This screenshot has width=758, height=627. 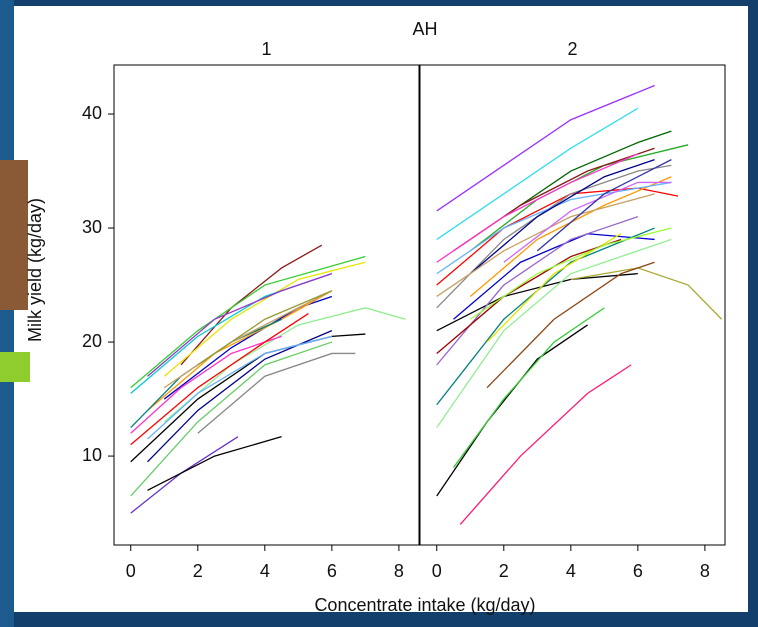 I want to click on y-tick-label: 40, so click(x=92, y=113).